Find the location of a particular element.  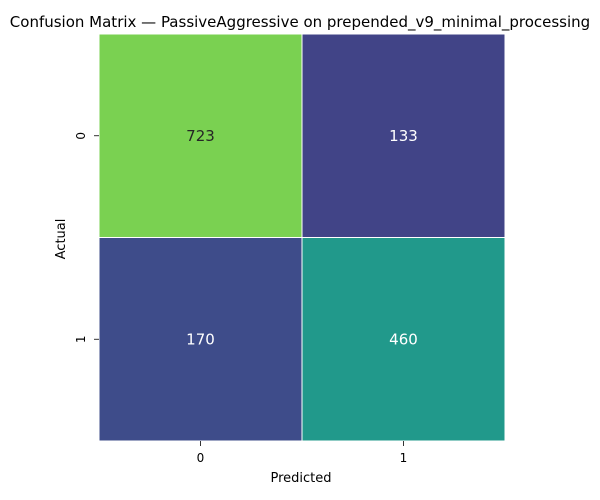

y-axis-label: Actual is located at coordinates (61, 239).